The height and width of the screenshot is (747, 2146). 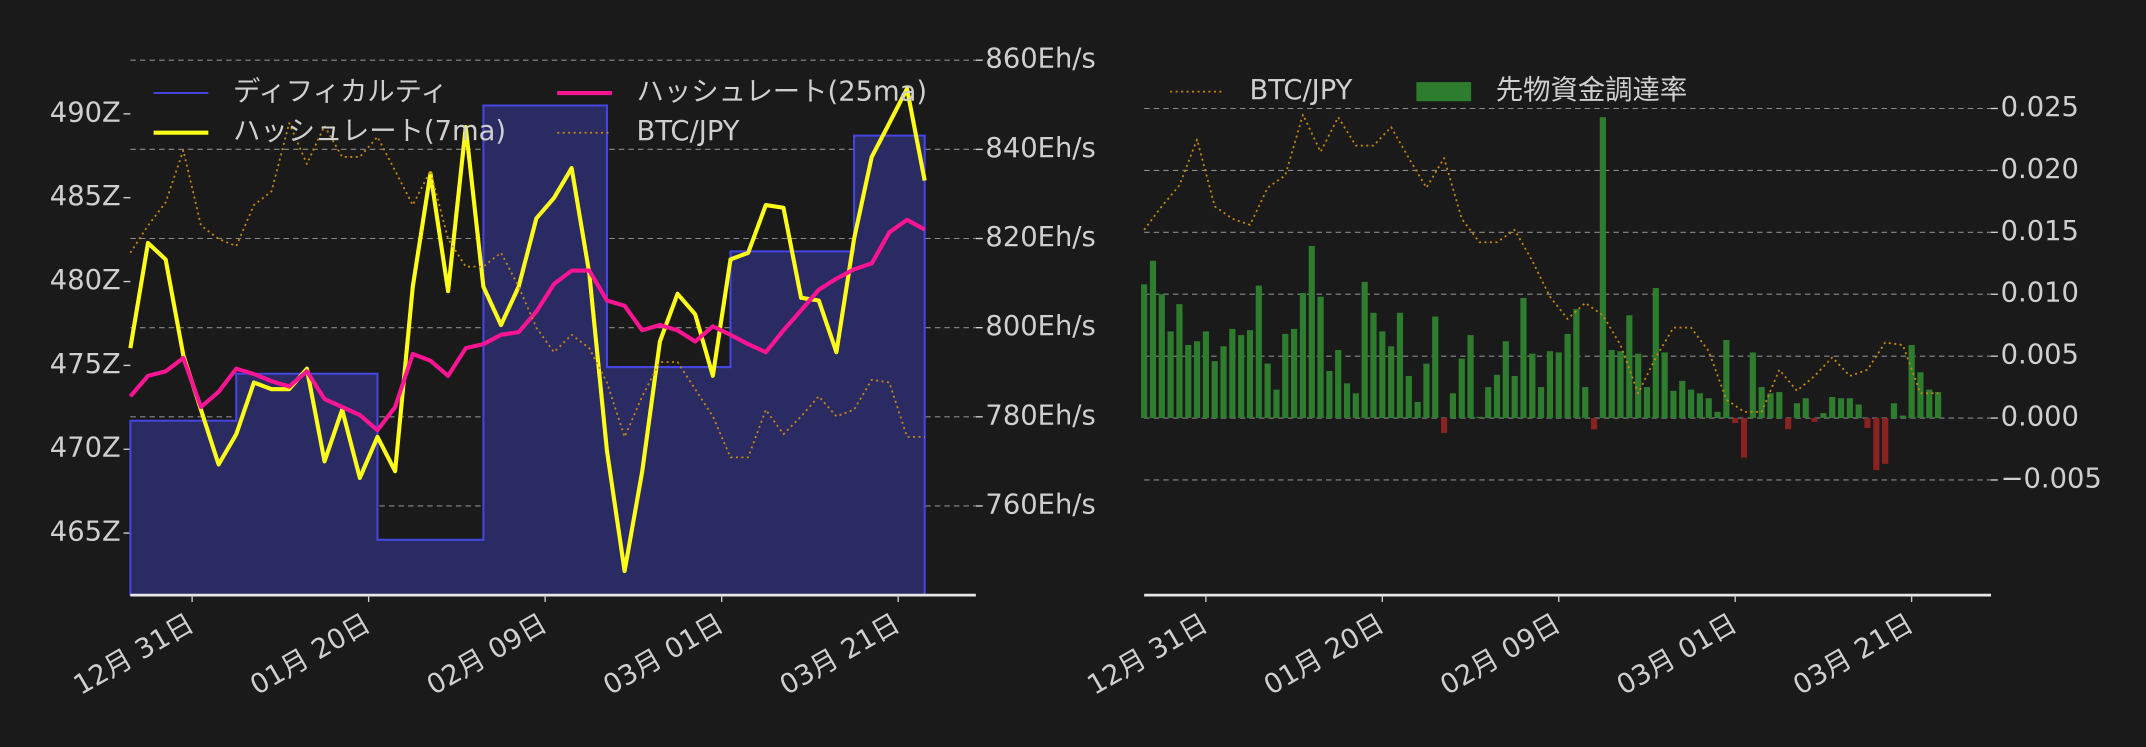 What do you see at coordinates (369, 131) in the screenshot?
I see `legend-label: ハッシュレート(7ma)` at bounding box center [369, 131].